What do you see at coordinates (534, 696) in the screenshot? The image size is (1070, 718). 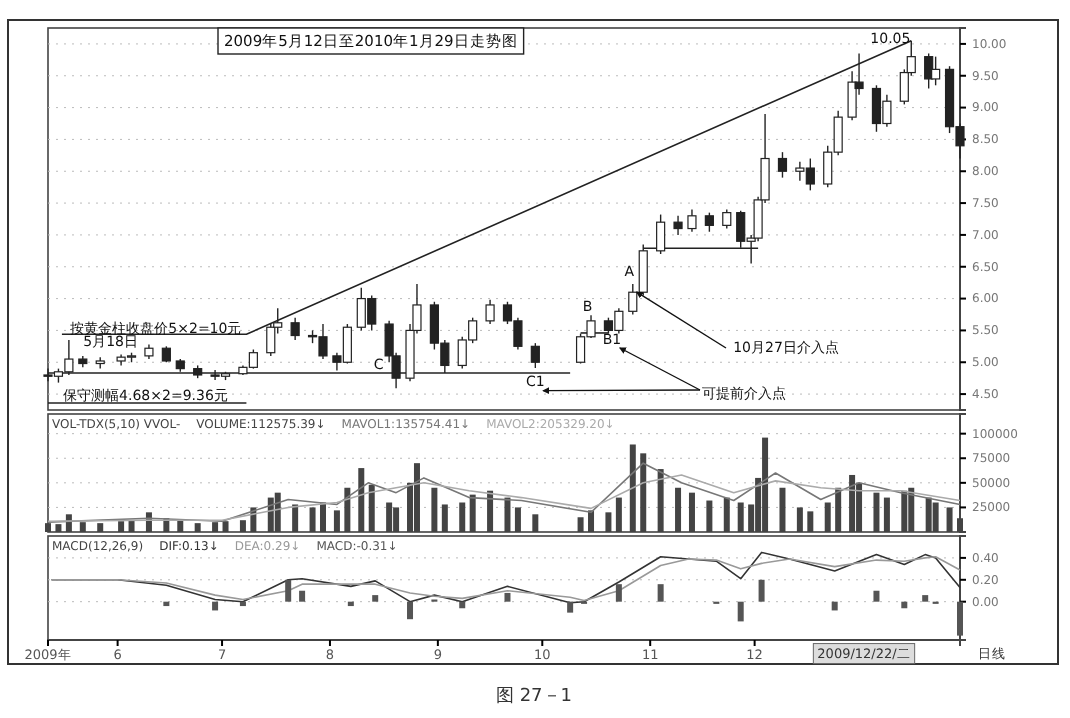 I see `caption: 图 27－1` at bounding box center [534, 696].